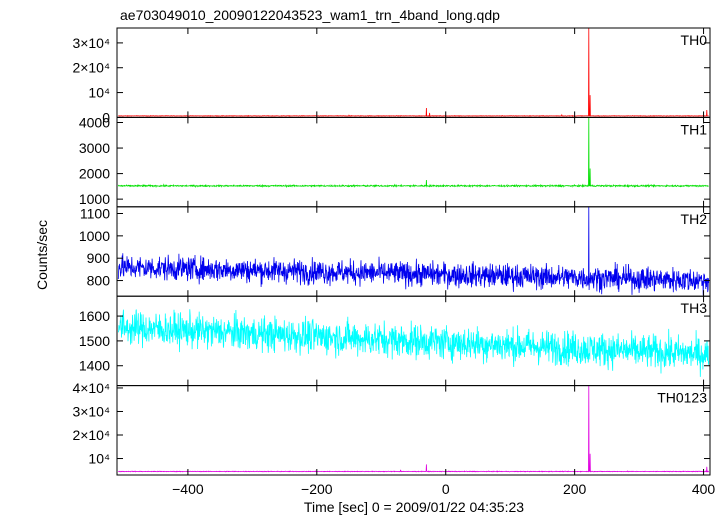 This screenshot has height=516, width=722. I want to click on y-tick-label: 4×10⁴, so click(91, 388).